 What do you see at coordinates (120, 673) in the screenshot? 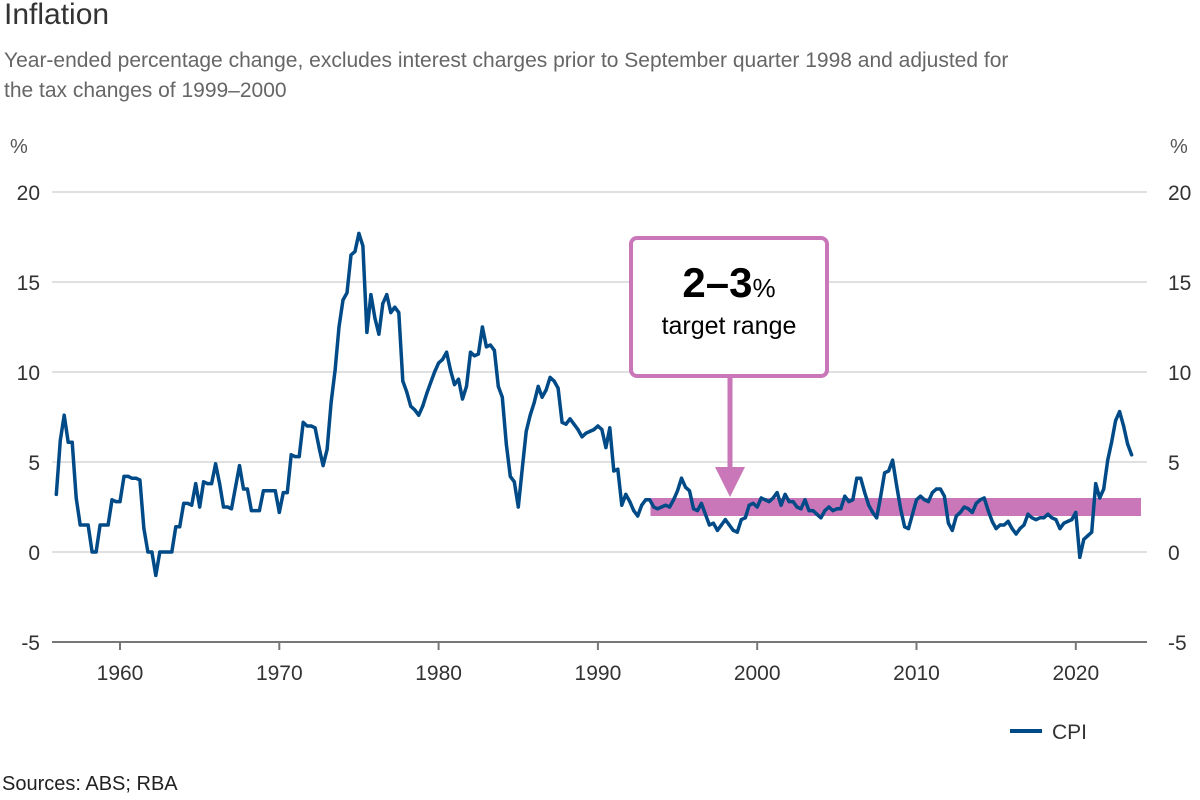
I see `x-tick-label-1960: 1960` at bounding box center [120, 673].